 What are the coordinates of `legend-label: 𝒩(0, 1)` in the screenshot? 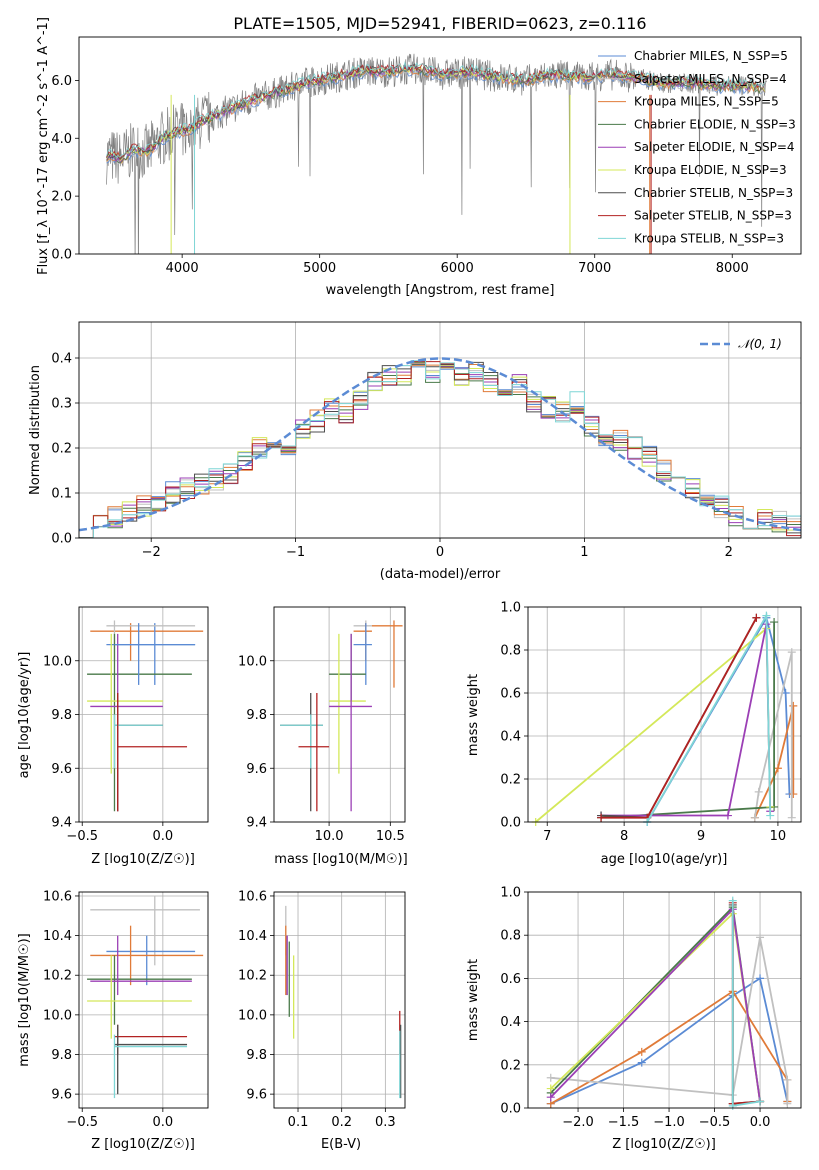 It's located at (760, 344).